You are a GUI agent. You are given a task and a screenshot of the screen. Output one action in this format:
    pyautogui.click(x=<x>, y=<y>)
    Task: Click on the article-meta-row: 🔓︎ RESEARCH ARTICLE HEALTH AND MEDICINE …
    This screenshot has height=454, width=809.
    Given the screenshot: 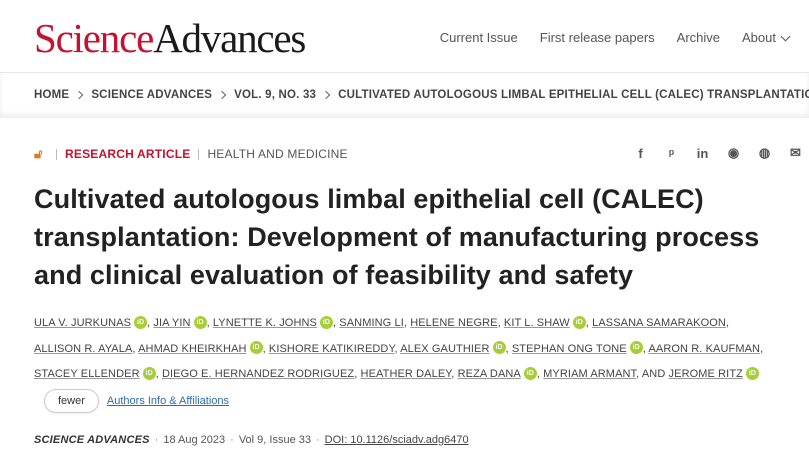 What is the action you would take?
    pyautogui.click(x=419, y=154)
    